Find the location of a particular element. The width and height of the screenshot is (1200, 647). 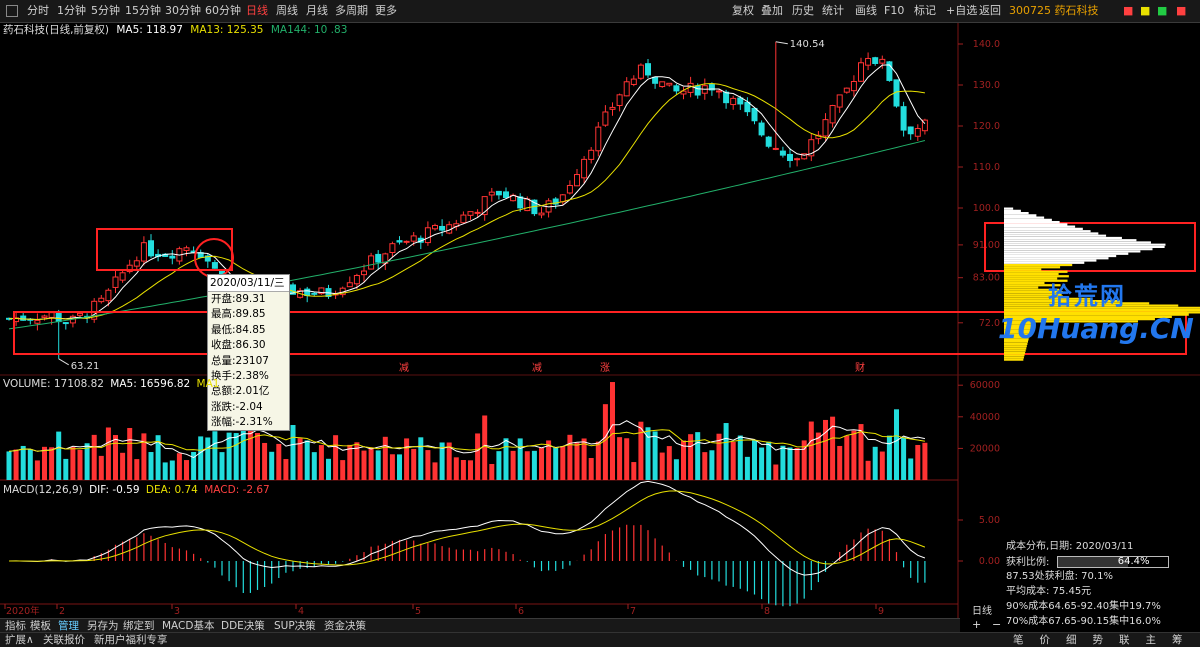

tool-button-3: 统计 is located at coordinates (833, 10).